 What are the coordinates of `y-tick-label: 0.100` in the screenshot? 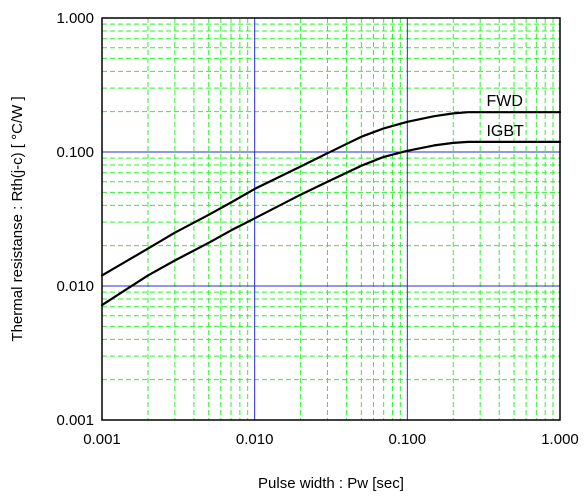 It's located at (75, 152).